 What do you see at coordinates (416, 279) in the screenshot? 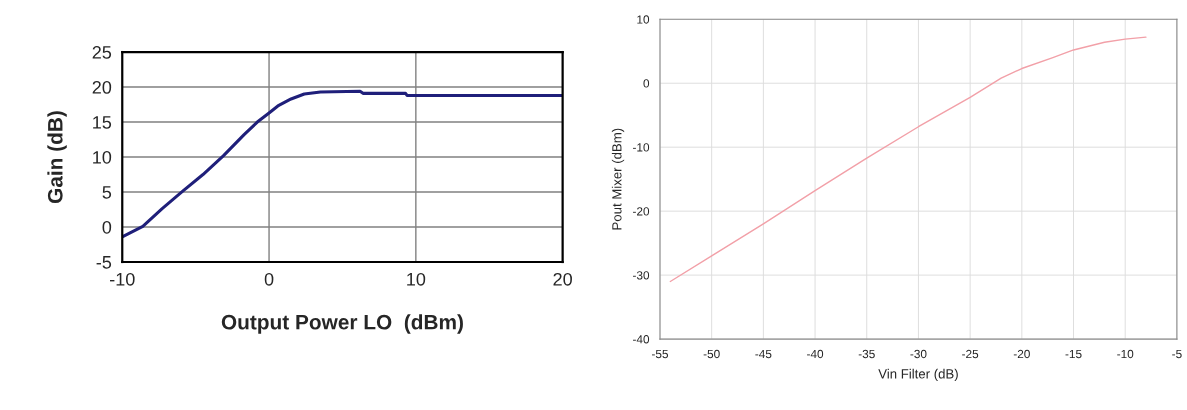
I see `x-tick-label: 10` at bounding box center [416, 279].